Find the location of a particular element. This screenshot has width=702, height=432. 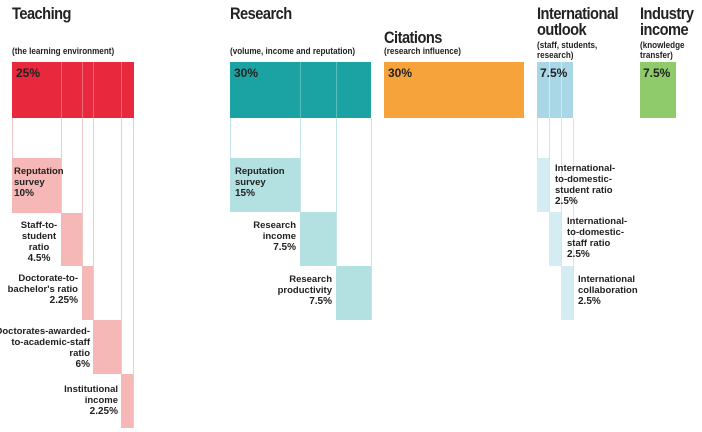

industry-subtitle: (knowledge transfer) is located at coordinates (662, 50).